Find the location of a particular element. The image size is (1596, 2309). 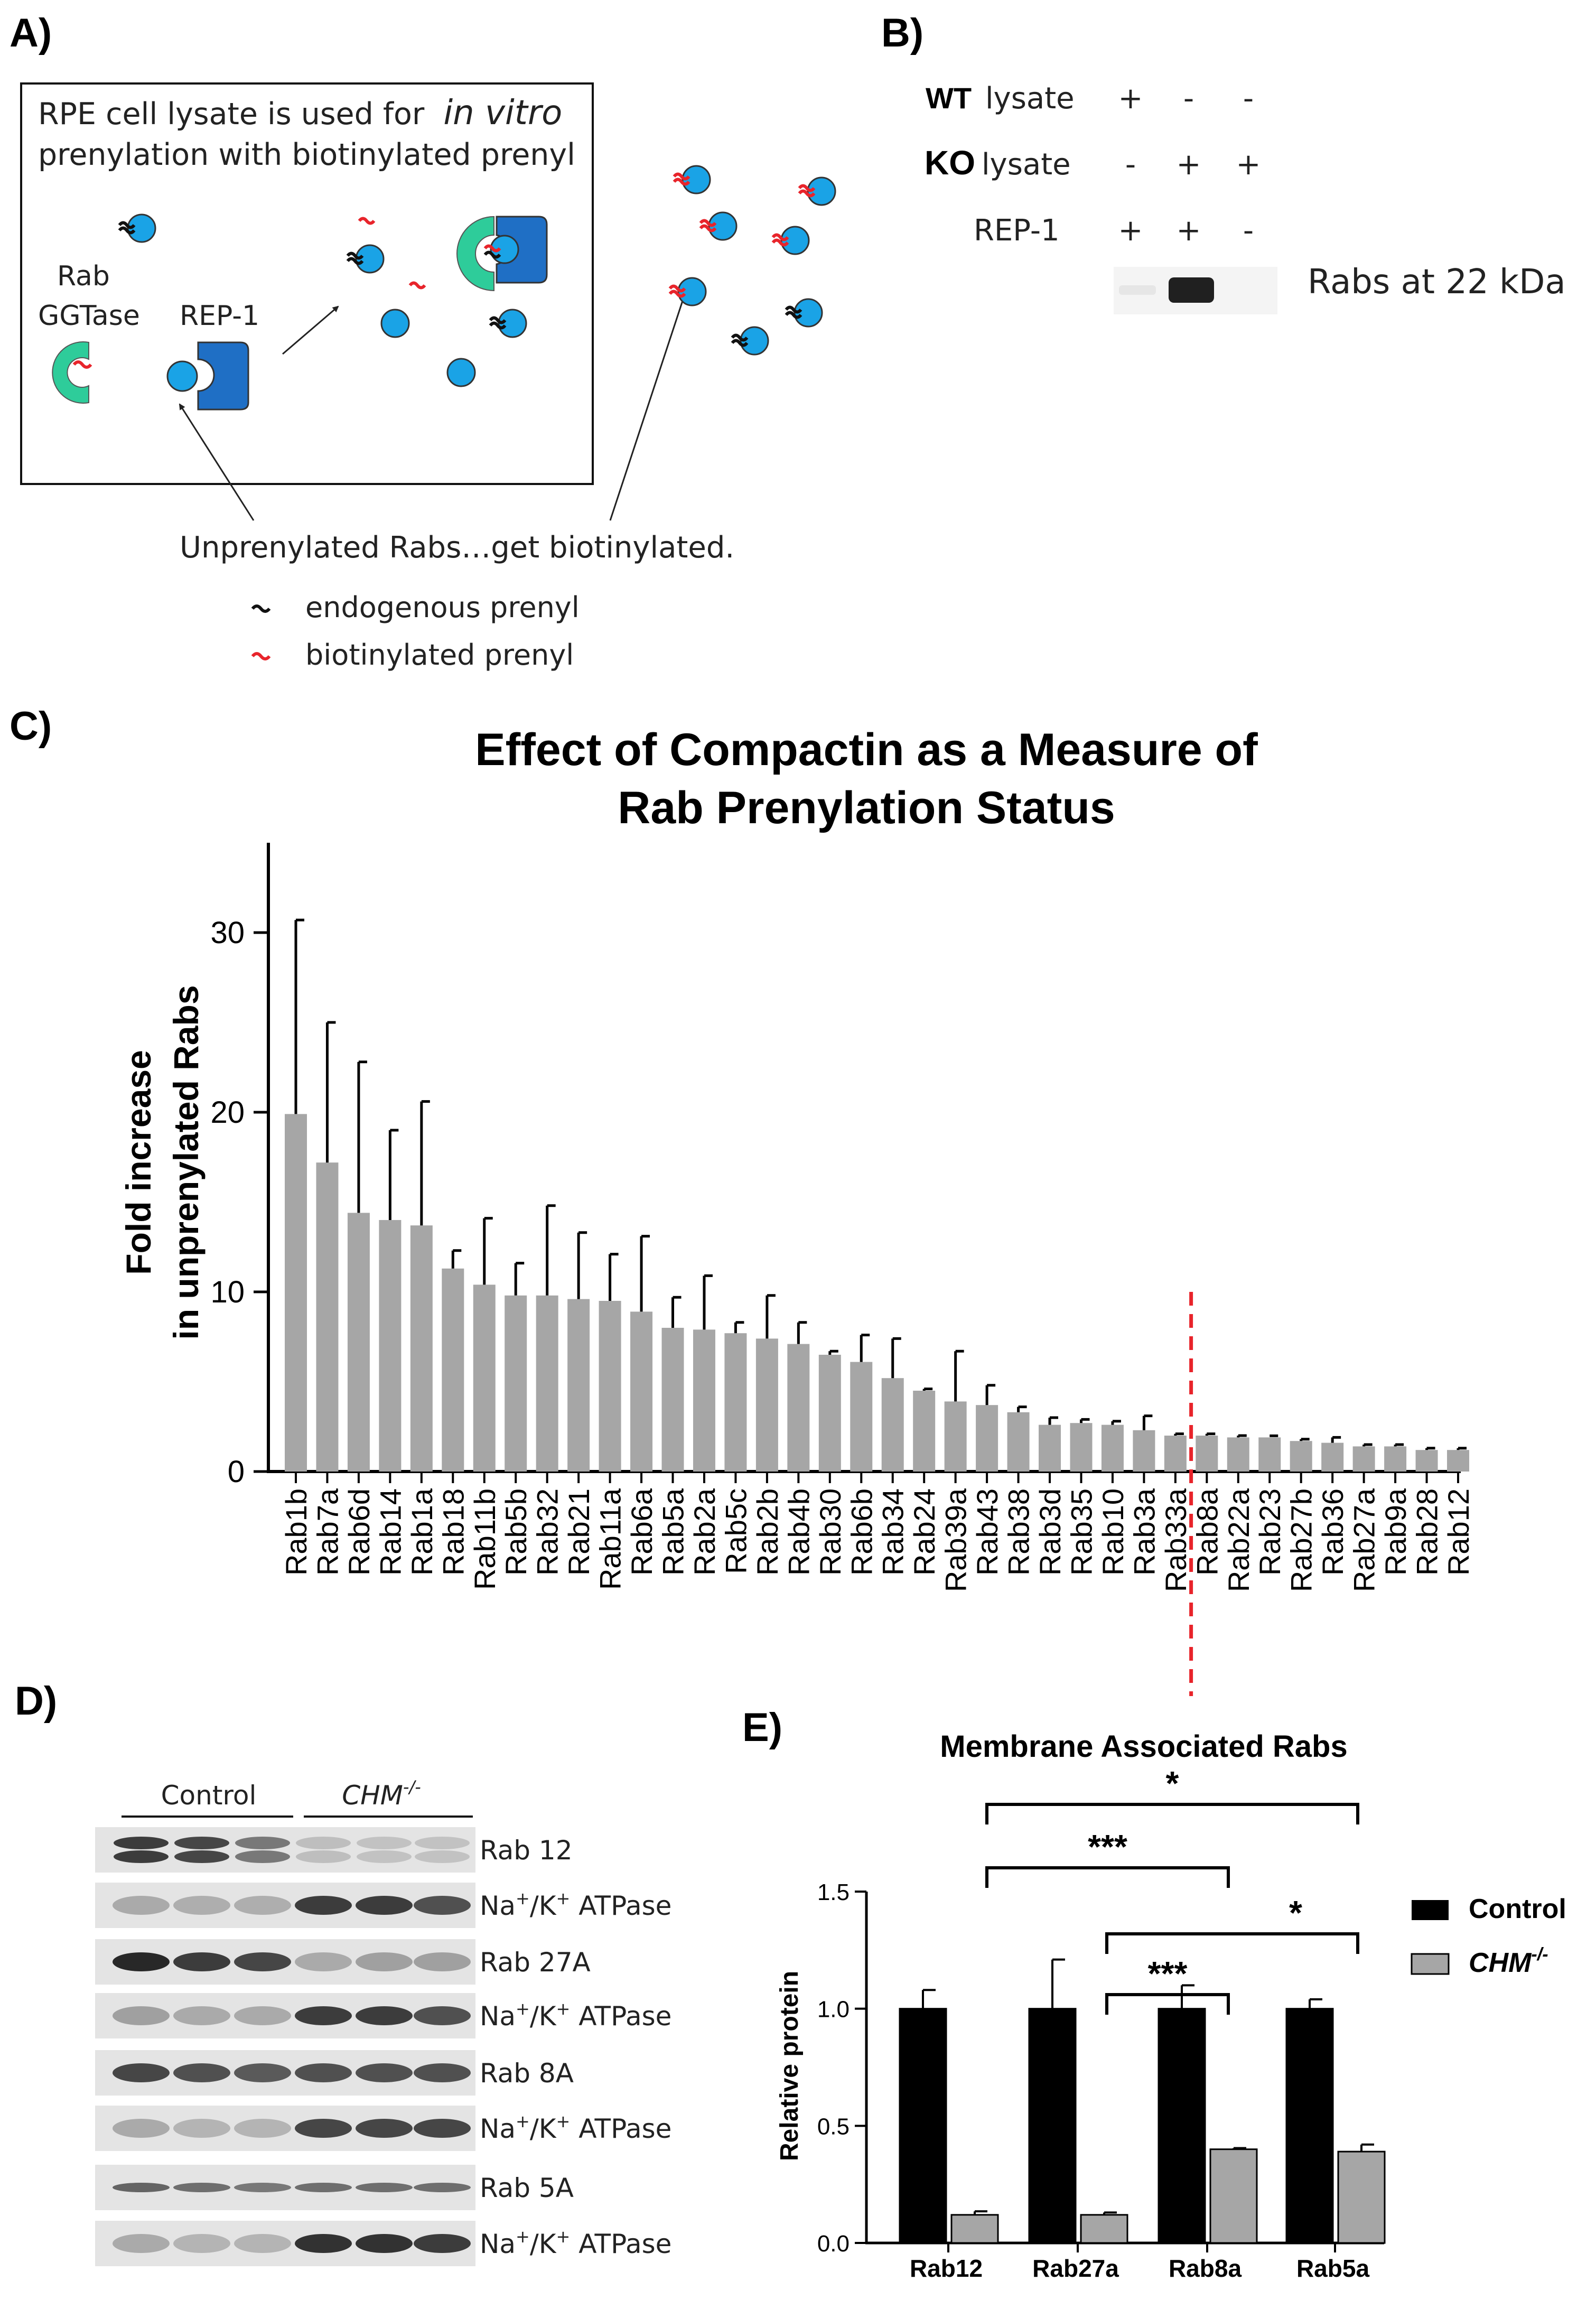

x-tick-label: Rab30 is located at coordinates (830, 1532).